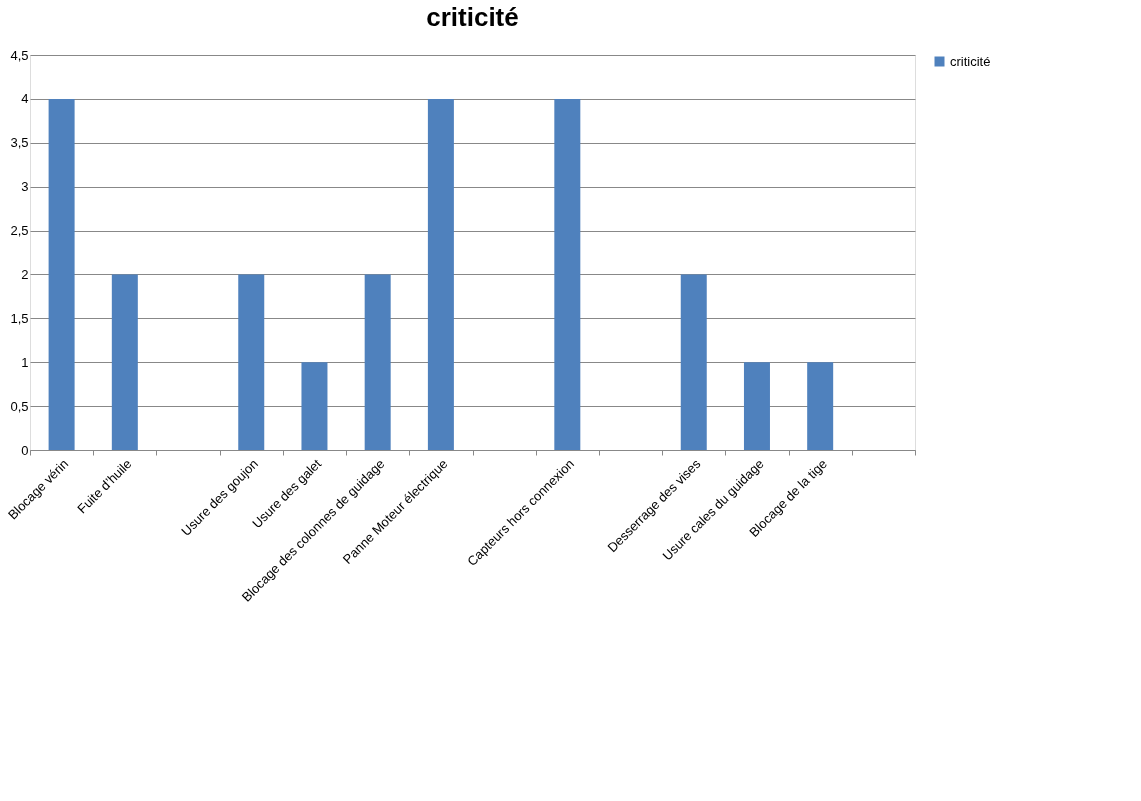 The height and width of the screenshot is (801, 1141). What do you see at coordinates (19, 231) in the screenshot?
I see `y-tick-label: 2,5` at bounding box center [19, 231].